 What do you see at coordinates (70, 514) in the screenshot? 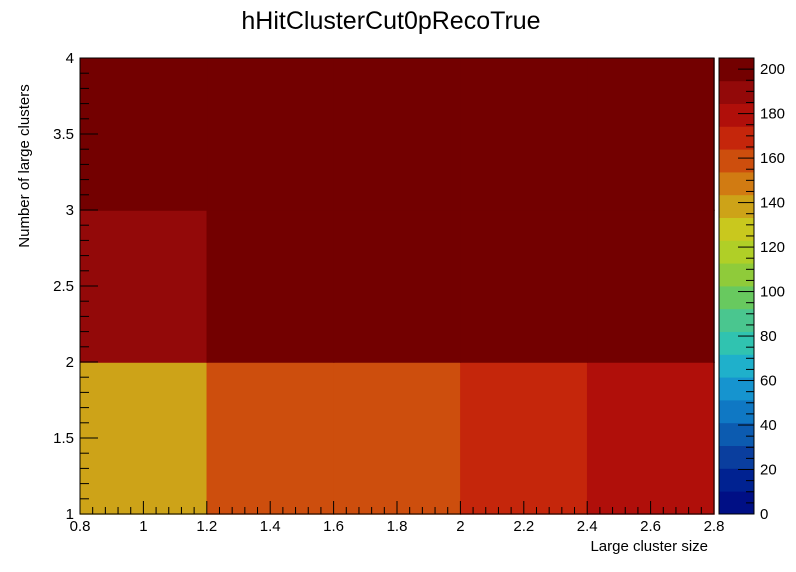
I see `y-tick-label: 1` at bounding box center [70, 514].